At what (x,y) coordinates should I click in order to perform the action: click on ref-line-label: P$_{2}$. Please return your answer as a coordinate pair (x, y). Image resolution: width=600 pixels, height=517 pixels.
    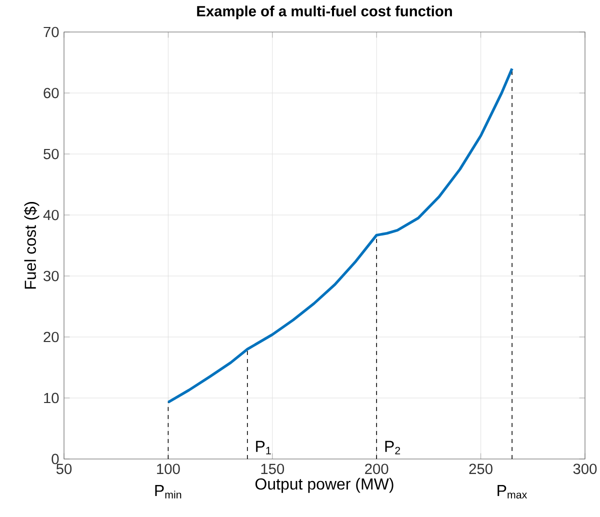
    Looking at the image, I should click on (392, 447).